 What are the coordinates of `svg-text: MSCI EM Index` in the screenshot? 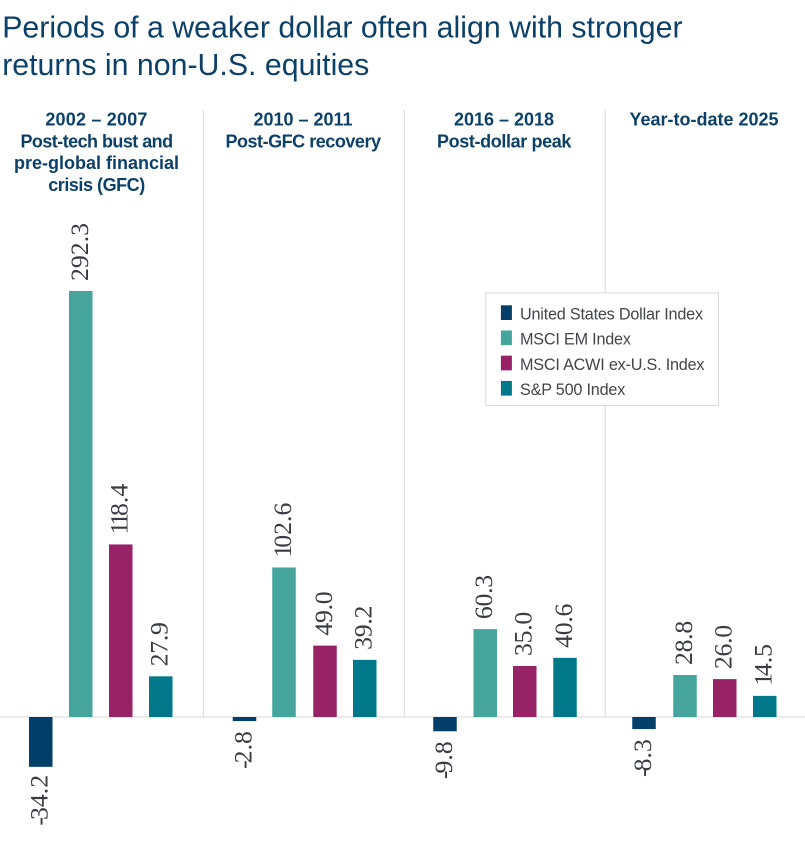 It's located at (575, 340).